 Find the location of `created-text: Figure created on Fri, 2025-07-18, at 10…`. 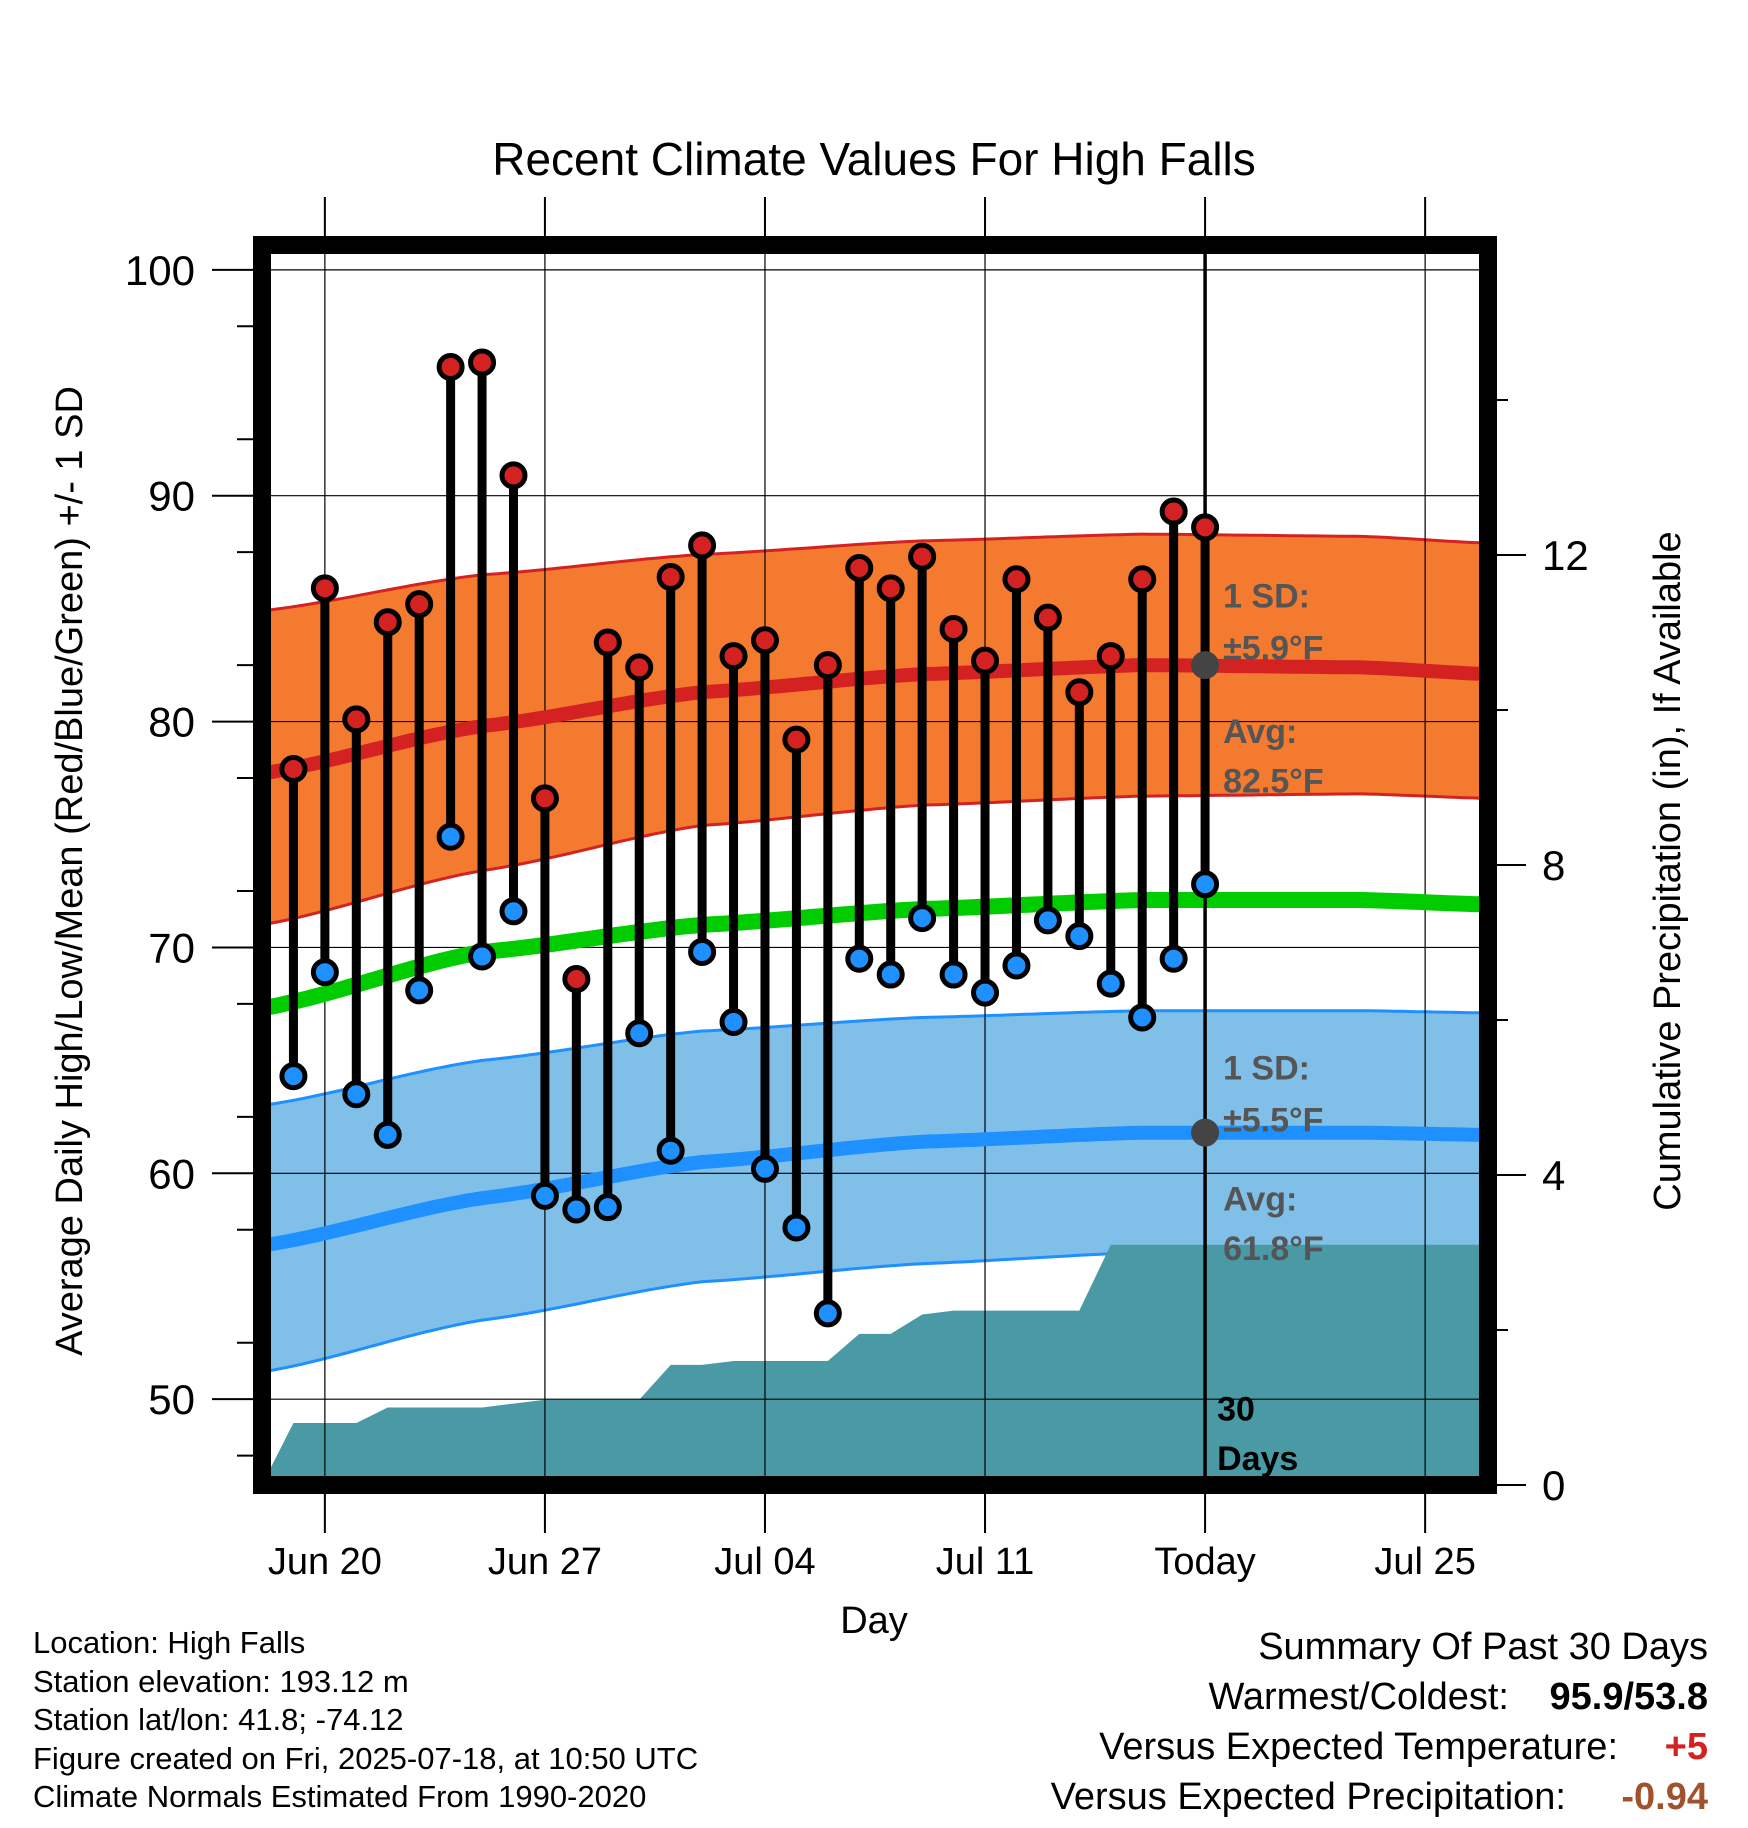

created-text: Figure created on Fri, 2025-07-18, at 10… is located at coordinates (366, 1758).